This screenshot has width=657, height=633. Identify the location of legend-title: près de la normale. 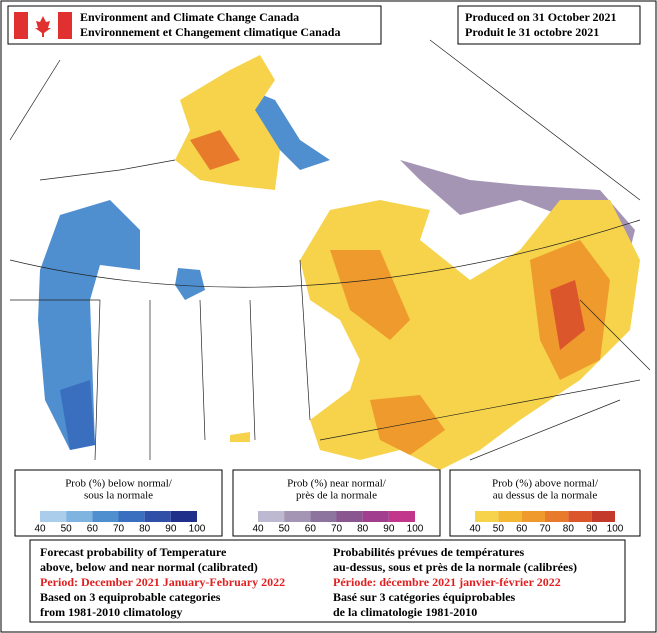
(336, 496).